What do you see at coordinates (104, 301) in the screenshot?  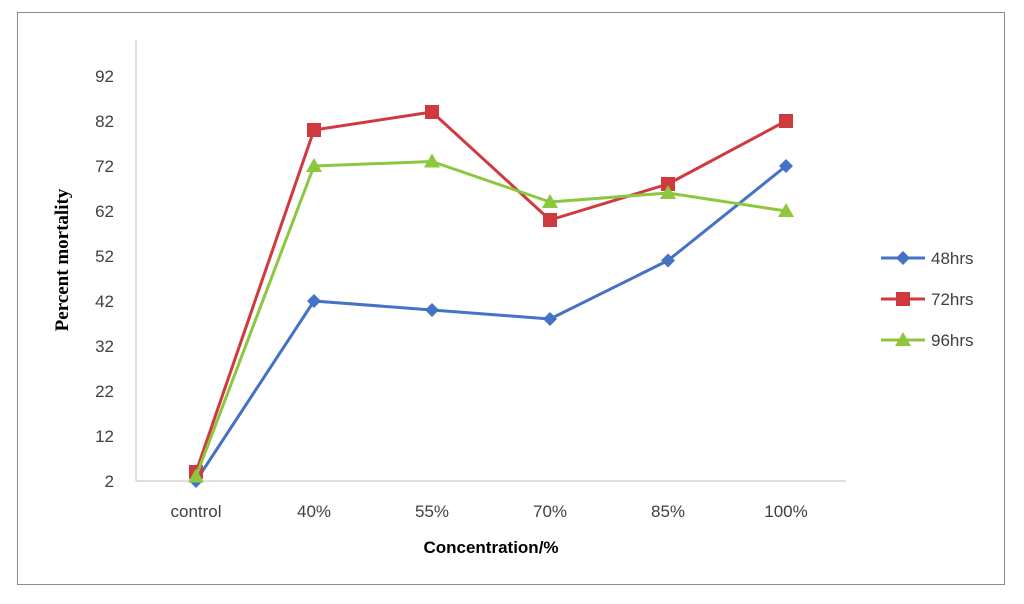 I see `y-tick-label: 42` at bounding box center [104, 301].